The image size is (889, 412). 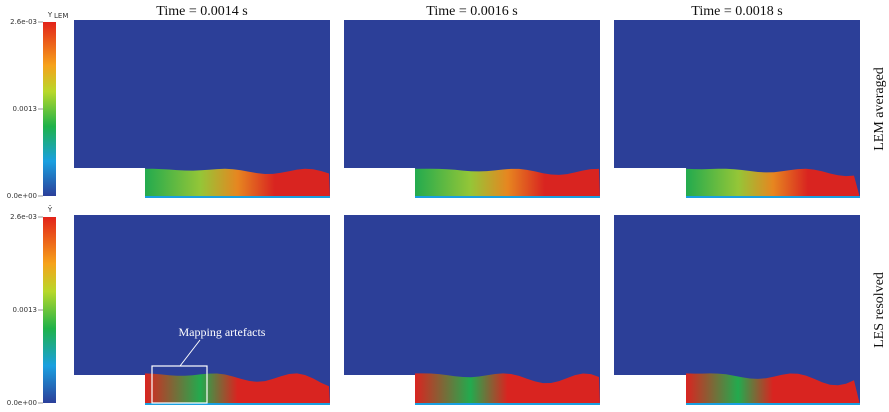 I want to click on row-label: LEM averaged, so click(x=879, y=109).